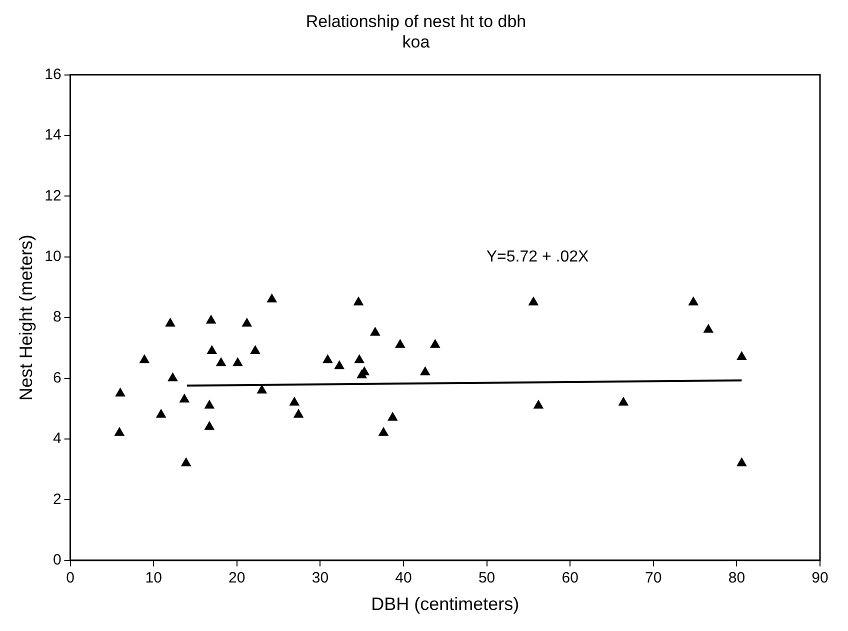  Describe the element at coordinates (70, 578) in the screenshot. I see `x-tick-label: 0` at that location.